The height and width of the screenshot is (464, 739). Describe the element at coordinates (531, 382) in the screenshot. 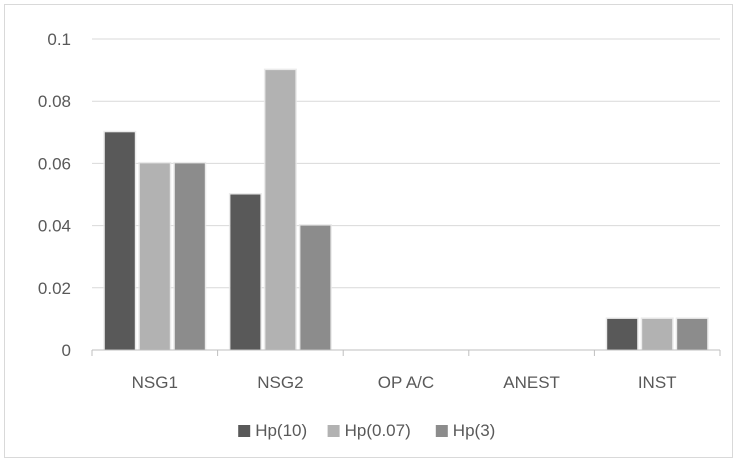

I see `x-tick-label: ANEST` at that location.